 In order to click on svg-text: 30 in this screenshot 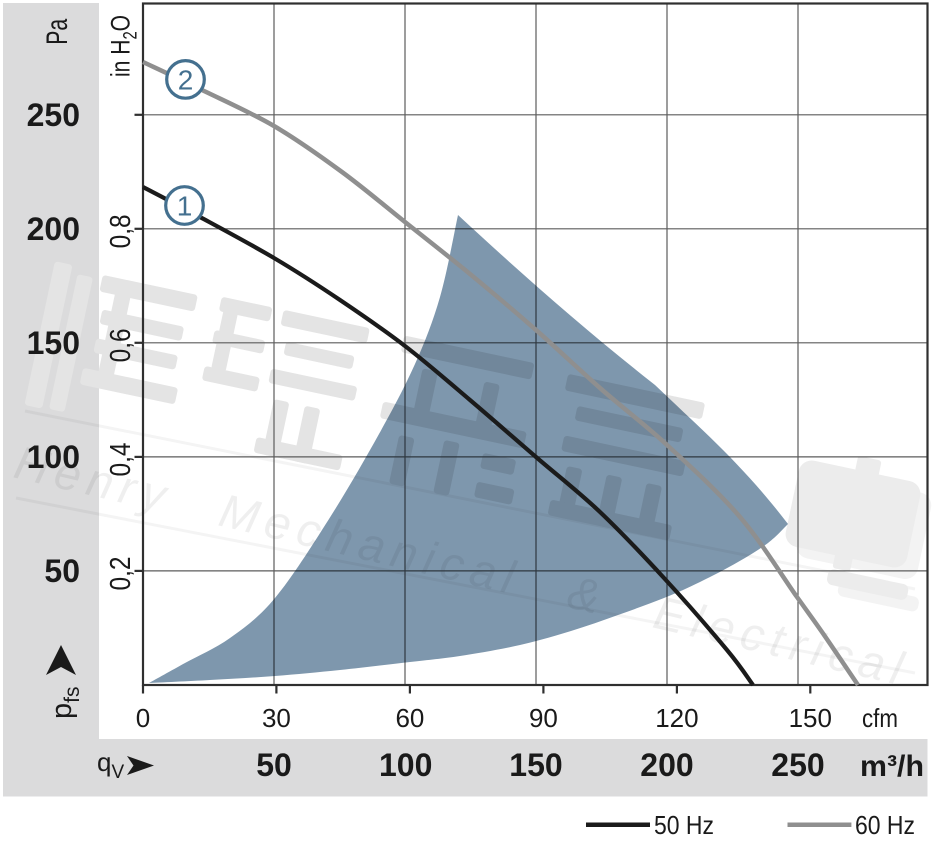, I will do `click(276, 718)`.